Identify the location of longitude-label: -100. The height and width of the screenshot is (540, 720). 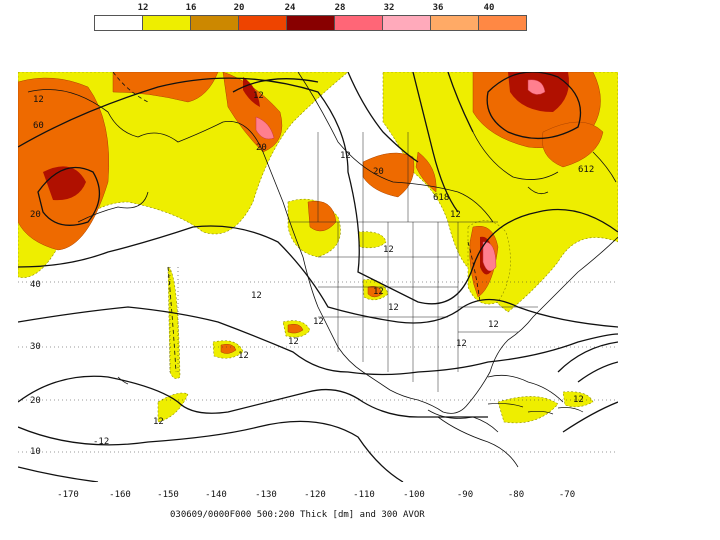
(414, 495).